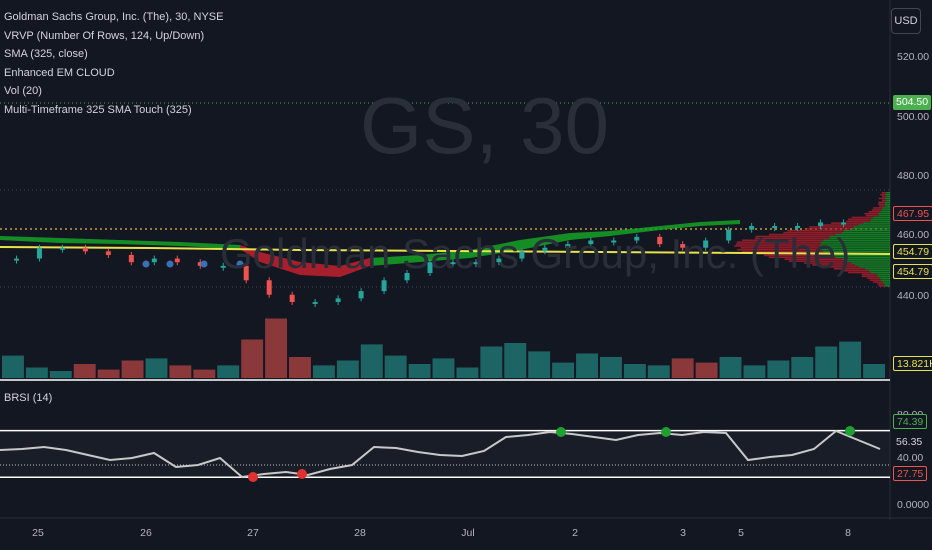 The image size is (932, 550). Describe the element at coordinates (146, 533) in the screenshot. I see `time-tick: 26` at that location.